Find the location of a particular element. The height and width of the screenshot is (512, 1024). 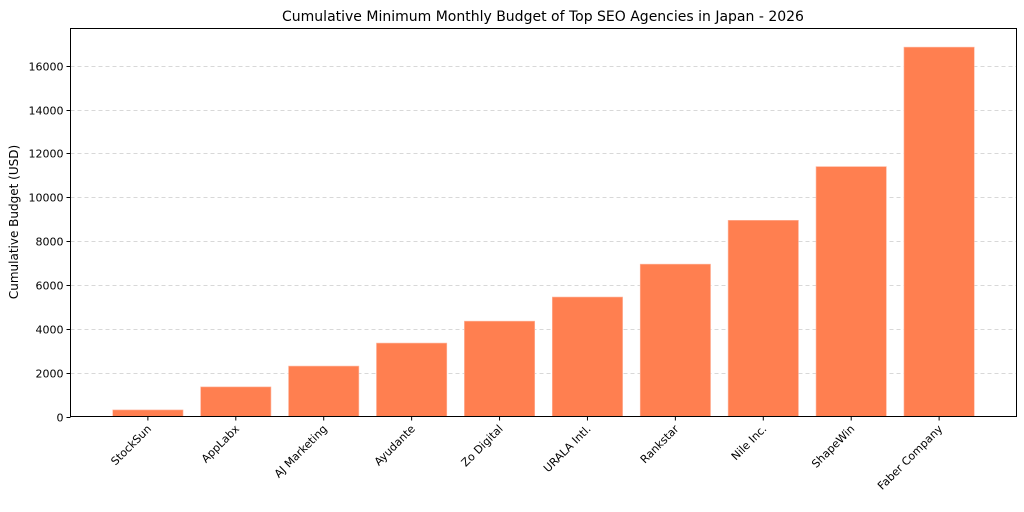

x-tick-label: AppLabx is located at coordinates (220, 443).